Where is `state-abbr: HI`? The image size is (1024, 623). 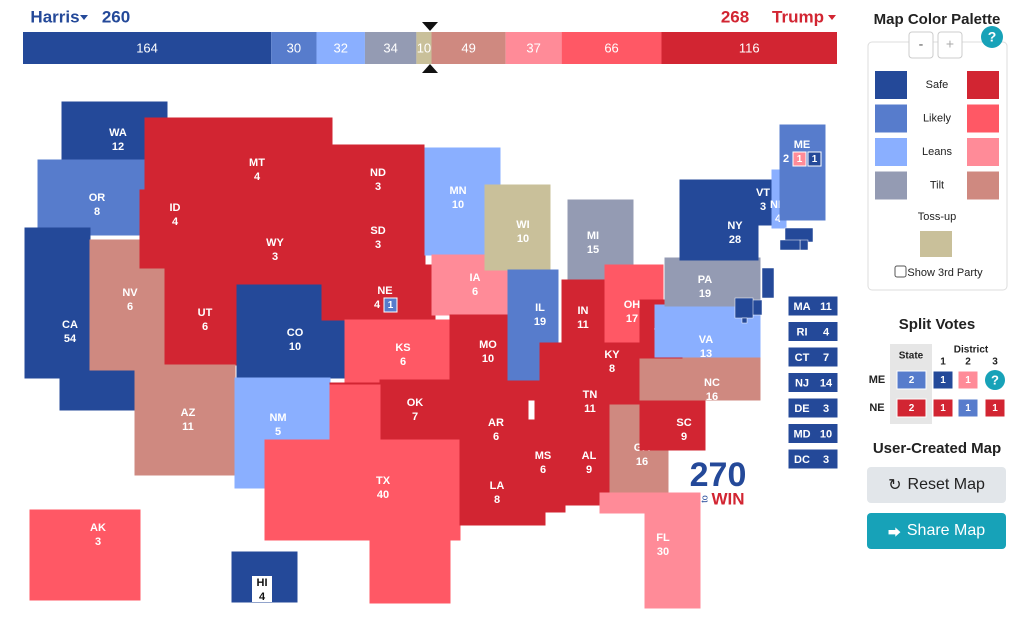 state-abbr: HI is located at coordinates (262, 583).